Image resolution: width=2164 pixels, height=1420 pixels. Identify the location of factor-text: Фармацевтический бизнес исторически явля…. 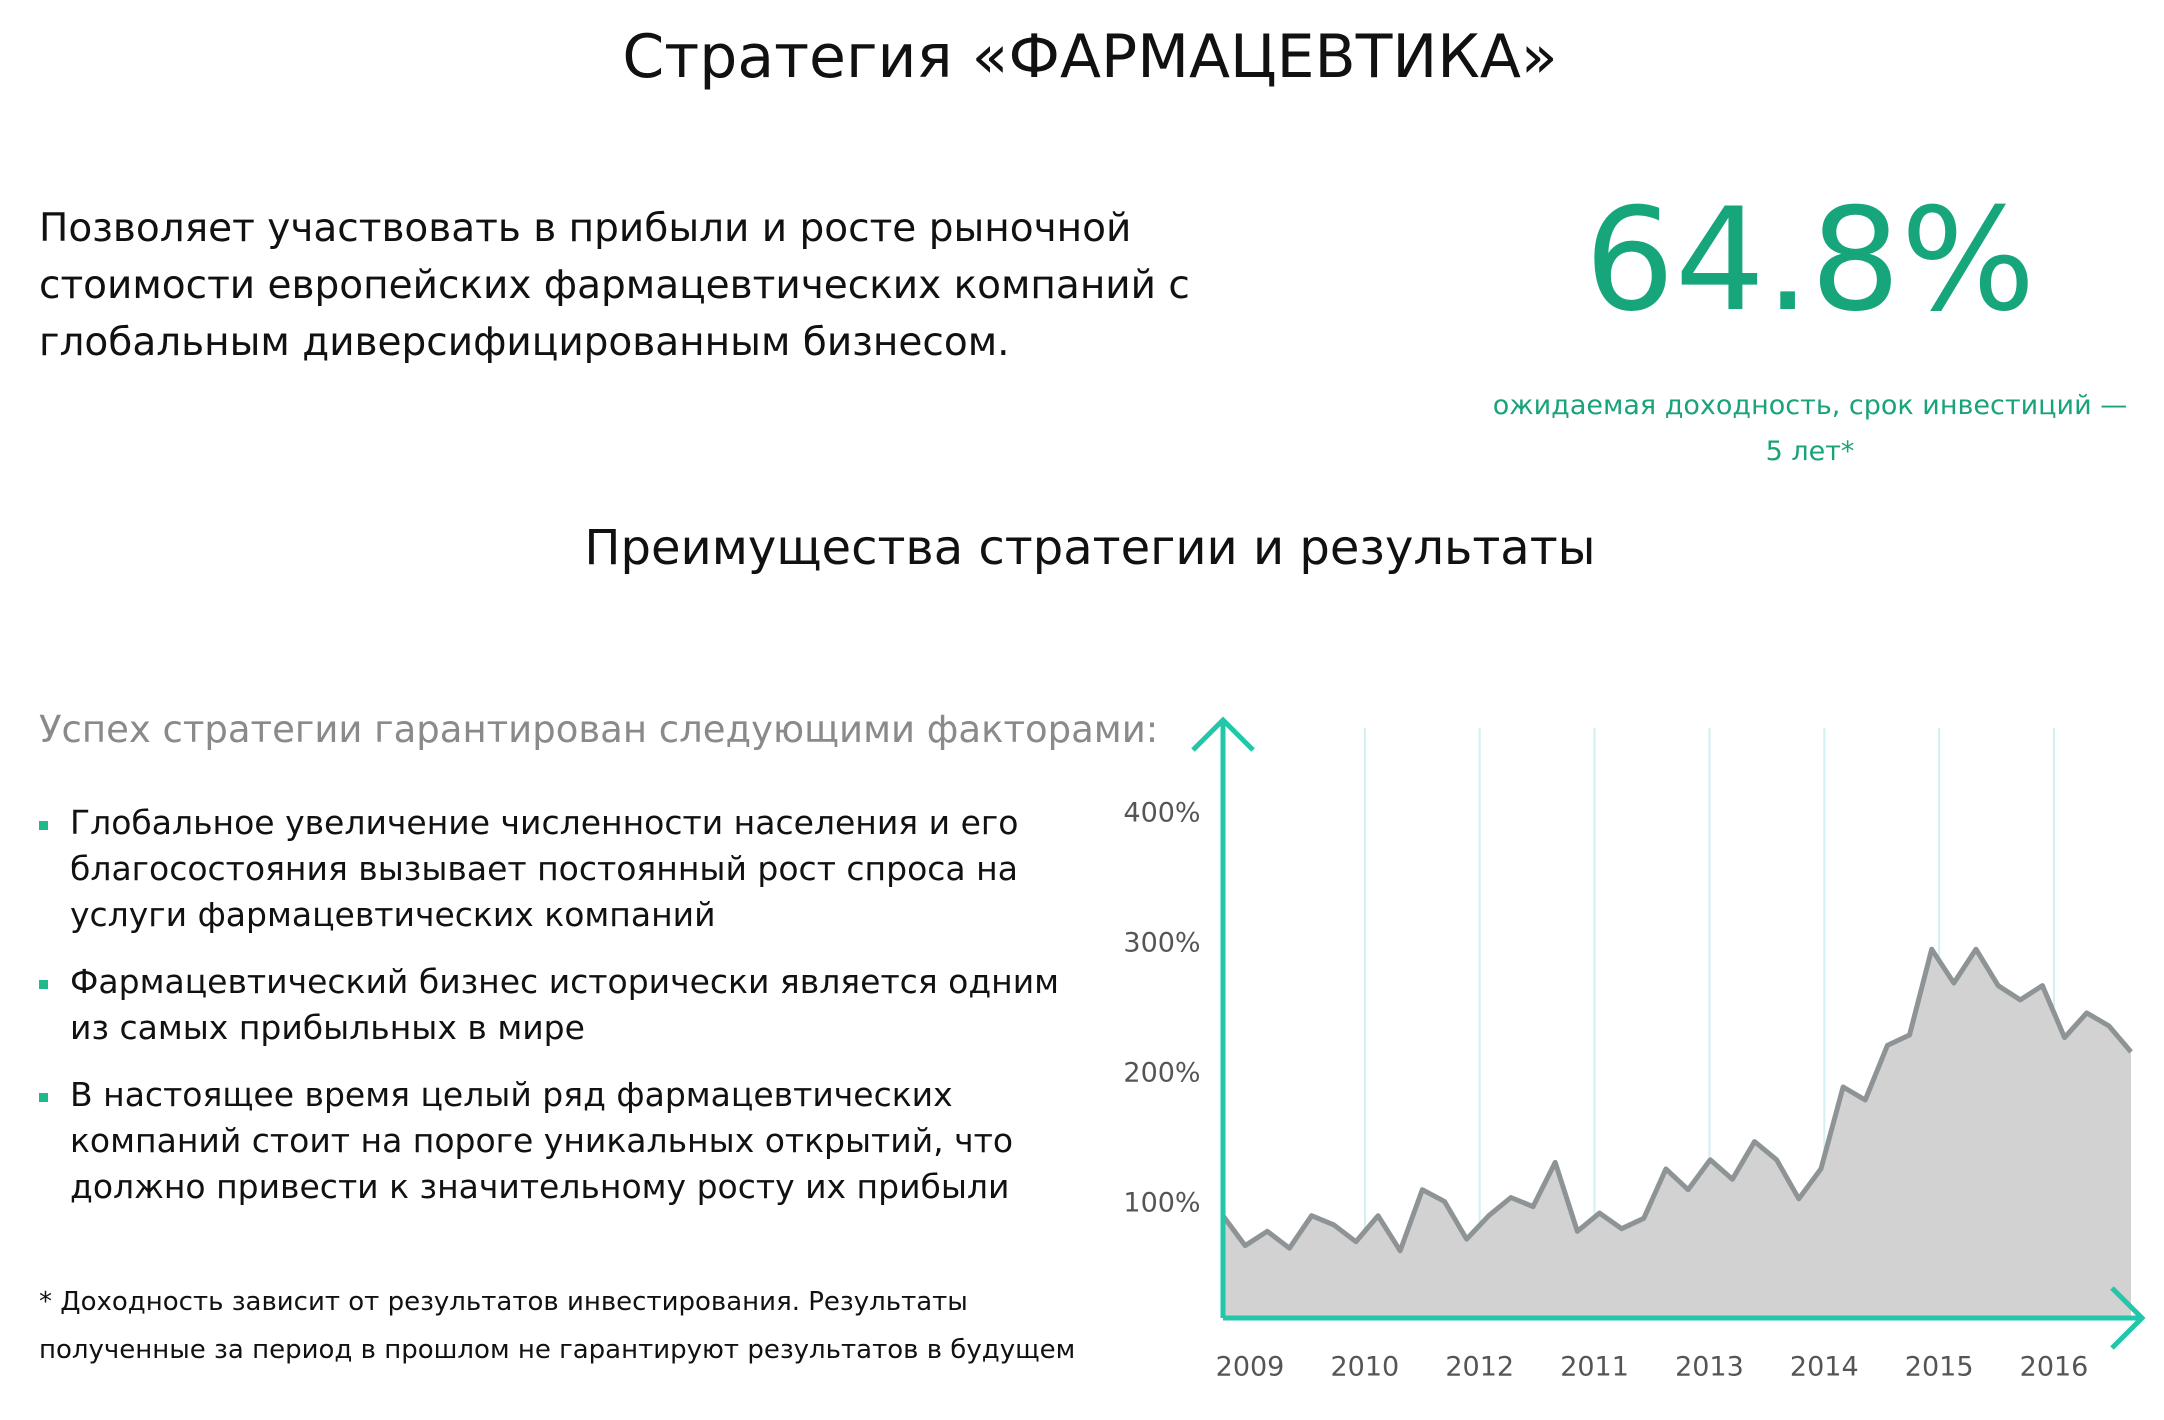
(565, 1004).